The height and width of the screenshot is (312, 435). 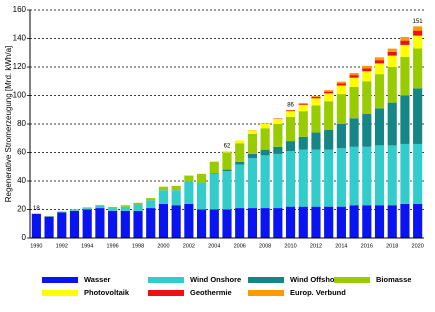 I want to click on x-tick-label: 2018, so click(x=392, y=246).